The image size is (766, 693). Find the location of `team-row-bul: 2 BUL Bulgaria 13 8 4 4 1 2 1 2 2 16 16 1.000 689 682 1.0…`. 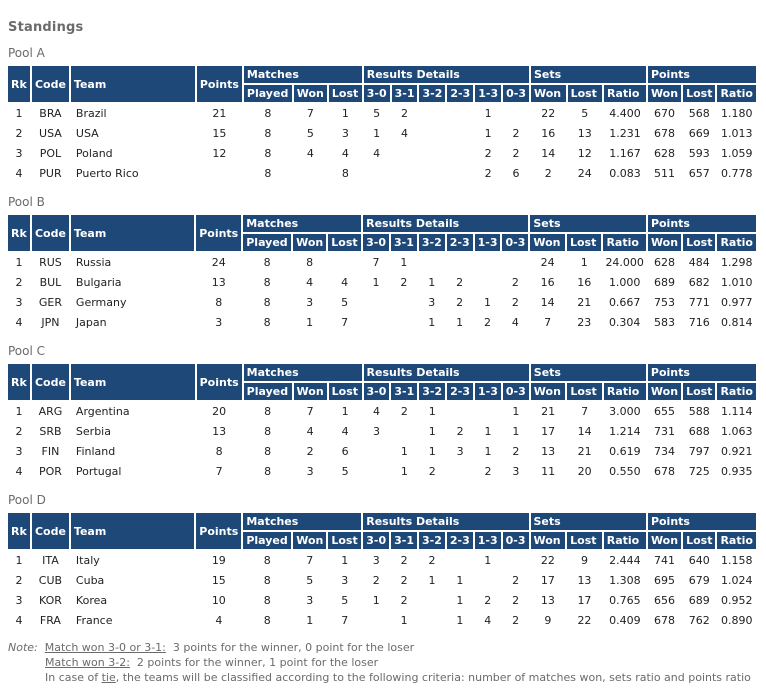

team-row-bul: 2 BUL Bulgaria 13 8 4 4 1 2 1 2 2 16 16 1.000 689 682 1.0… is located at coordinates (382, 282).